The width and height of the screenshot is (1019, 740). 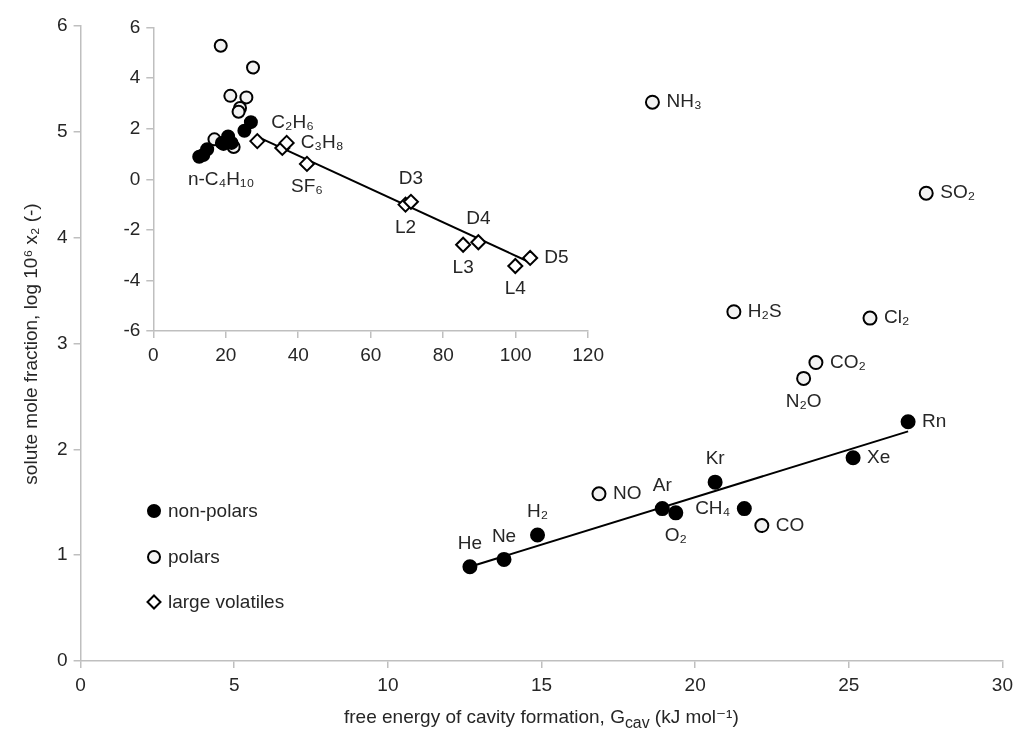 I want to click on legend-label: polars, so click(x=194, y=556).